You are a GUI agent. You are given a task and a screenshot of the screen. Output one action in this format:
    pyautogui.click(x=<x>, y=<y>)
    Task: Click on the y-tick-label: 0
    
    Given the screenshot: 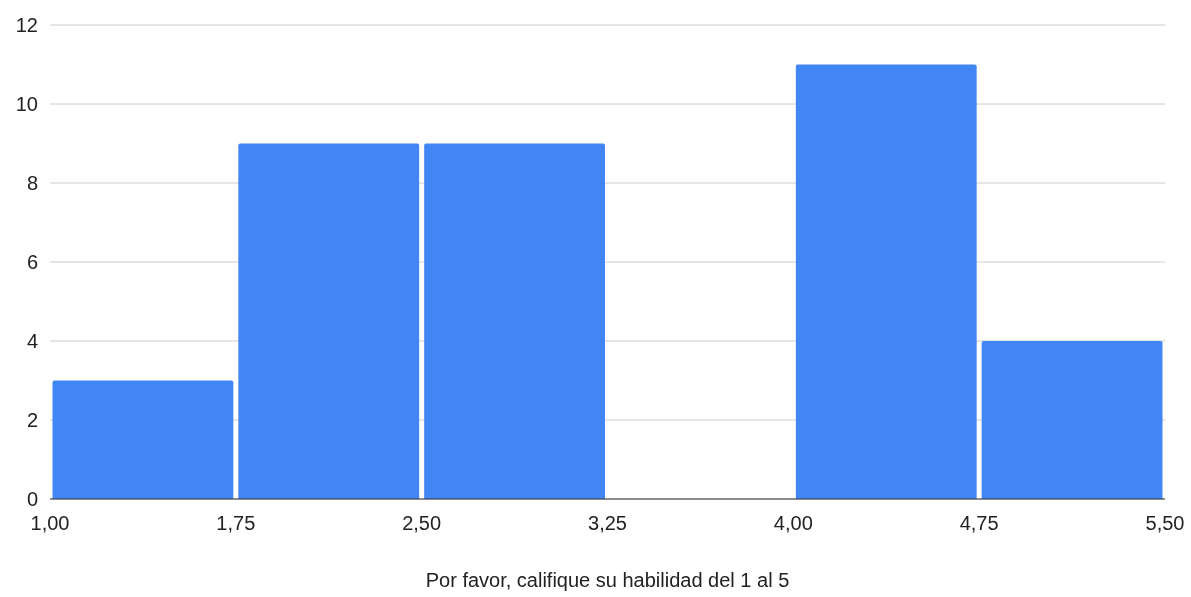 What is the action you would take?
    pyautogui.click(x=32, y=499)
    